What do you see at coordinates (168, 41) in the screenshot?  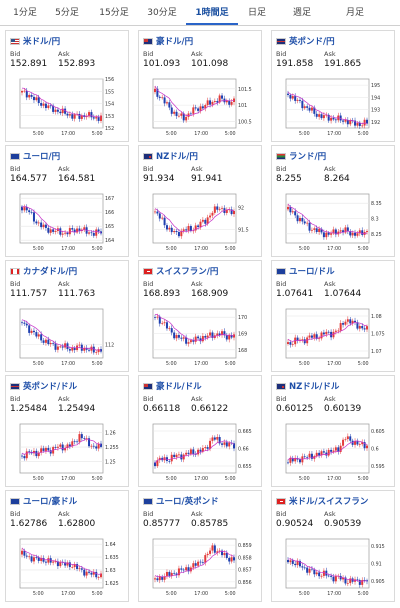 I see `pair-title-link: 豪ドル/円` at bounding box center [168, 41].